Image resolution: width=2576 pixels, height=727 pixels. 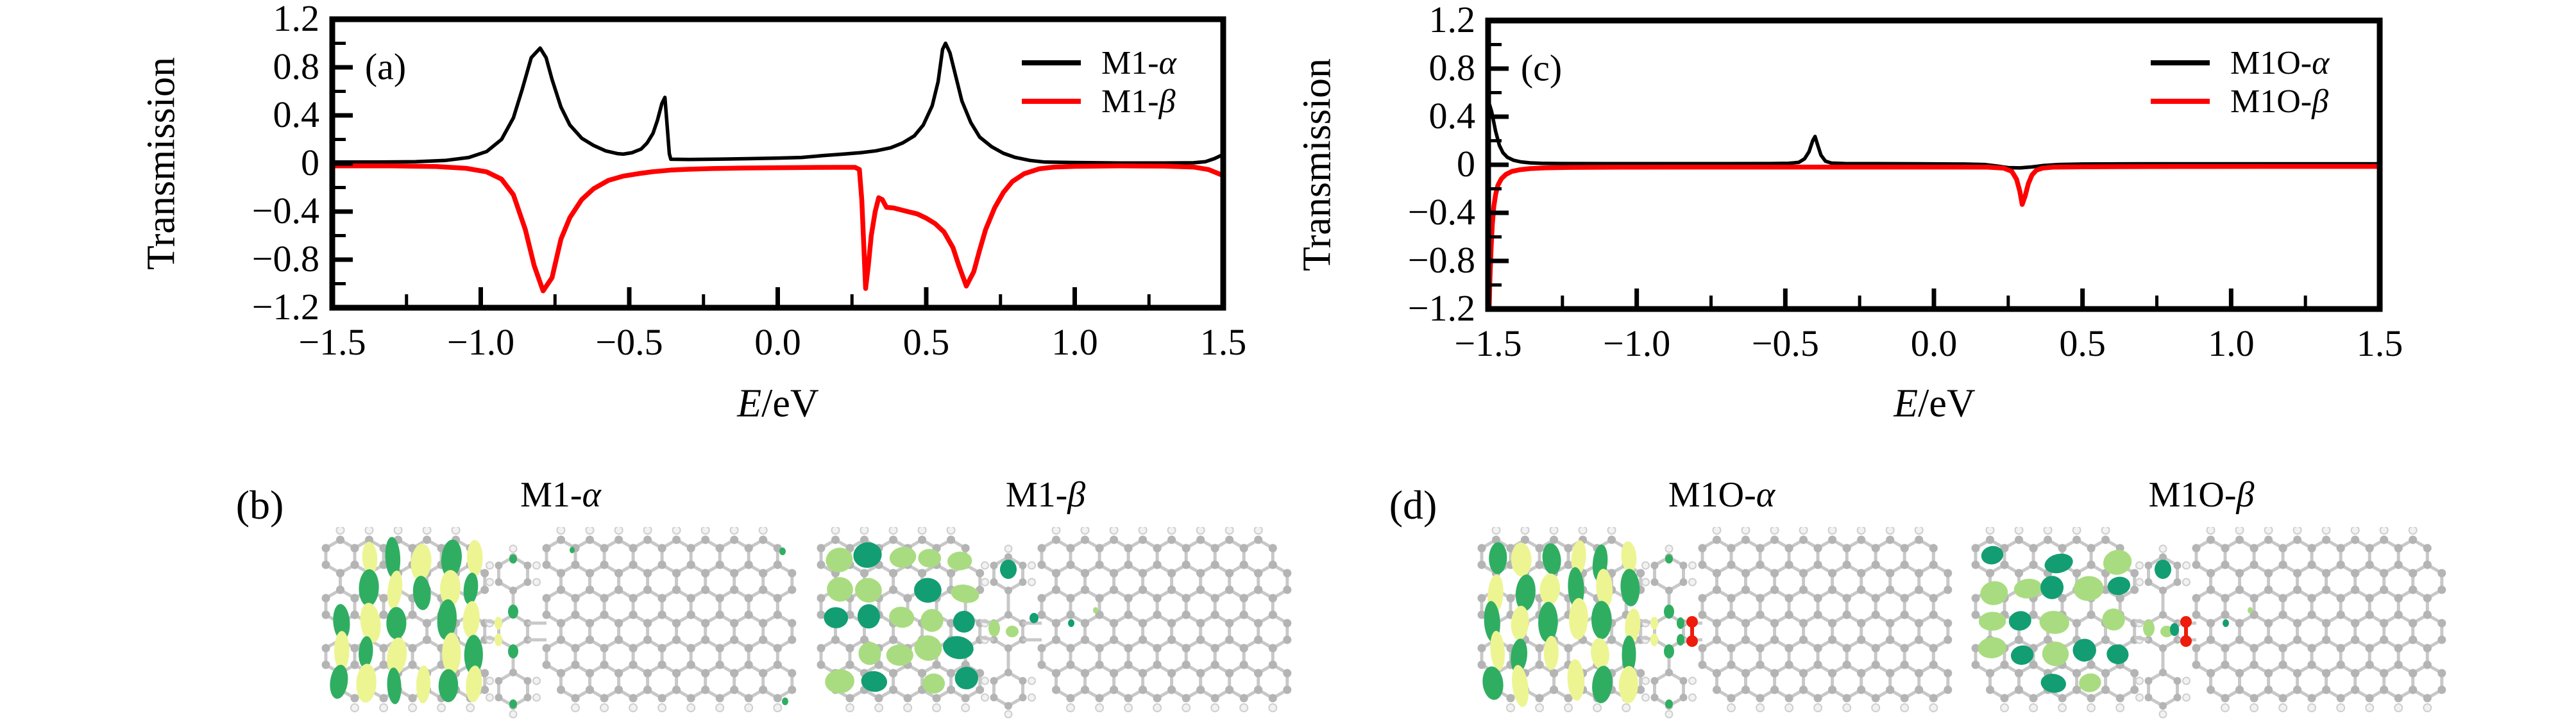 I want to click on y-axis-label-c: Transmission, so click(x=1317, y=164).